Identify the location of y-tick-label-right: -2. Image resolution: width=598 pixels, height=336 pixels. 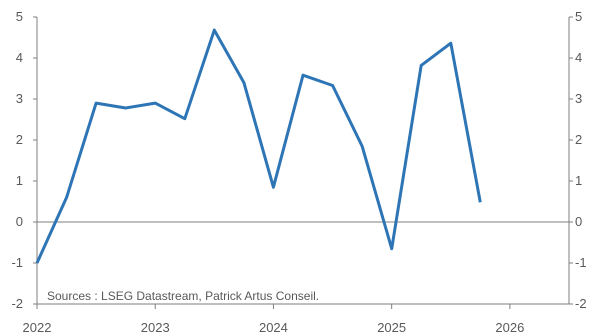
(581, 303).